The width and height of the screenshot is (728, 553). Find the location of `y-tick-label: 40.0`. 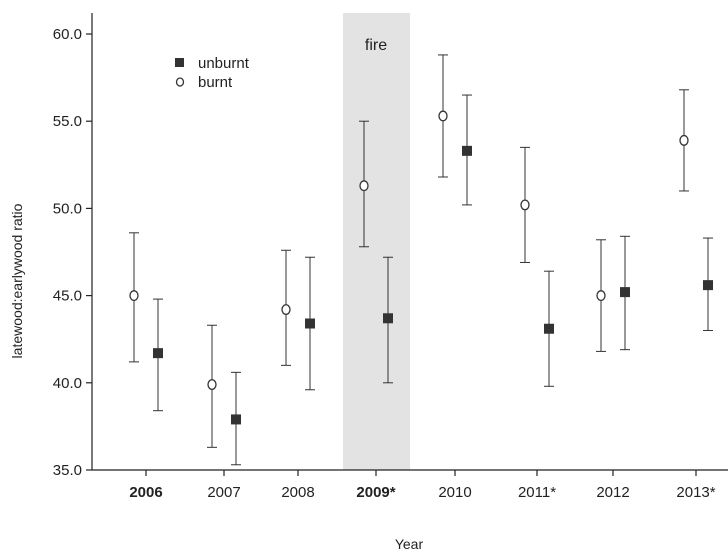

y-tick-label: 40.0 is located at coordinates (67, 383).